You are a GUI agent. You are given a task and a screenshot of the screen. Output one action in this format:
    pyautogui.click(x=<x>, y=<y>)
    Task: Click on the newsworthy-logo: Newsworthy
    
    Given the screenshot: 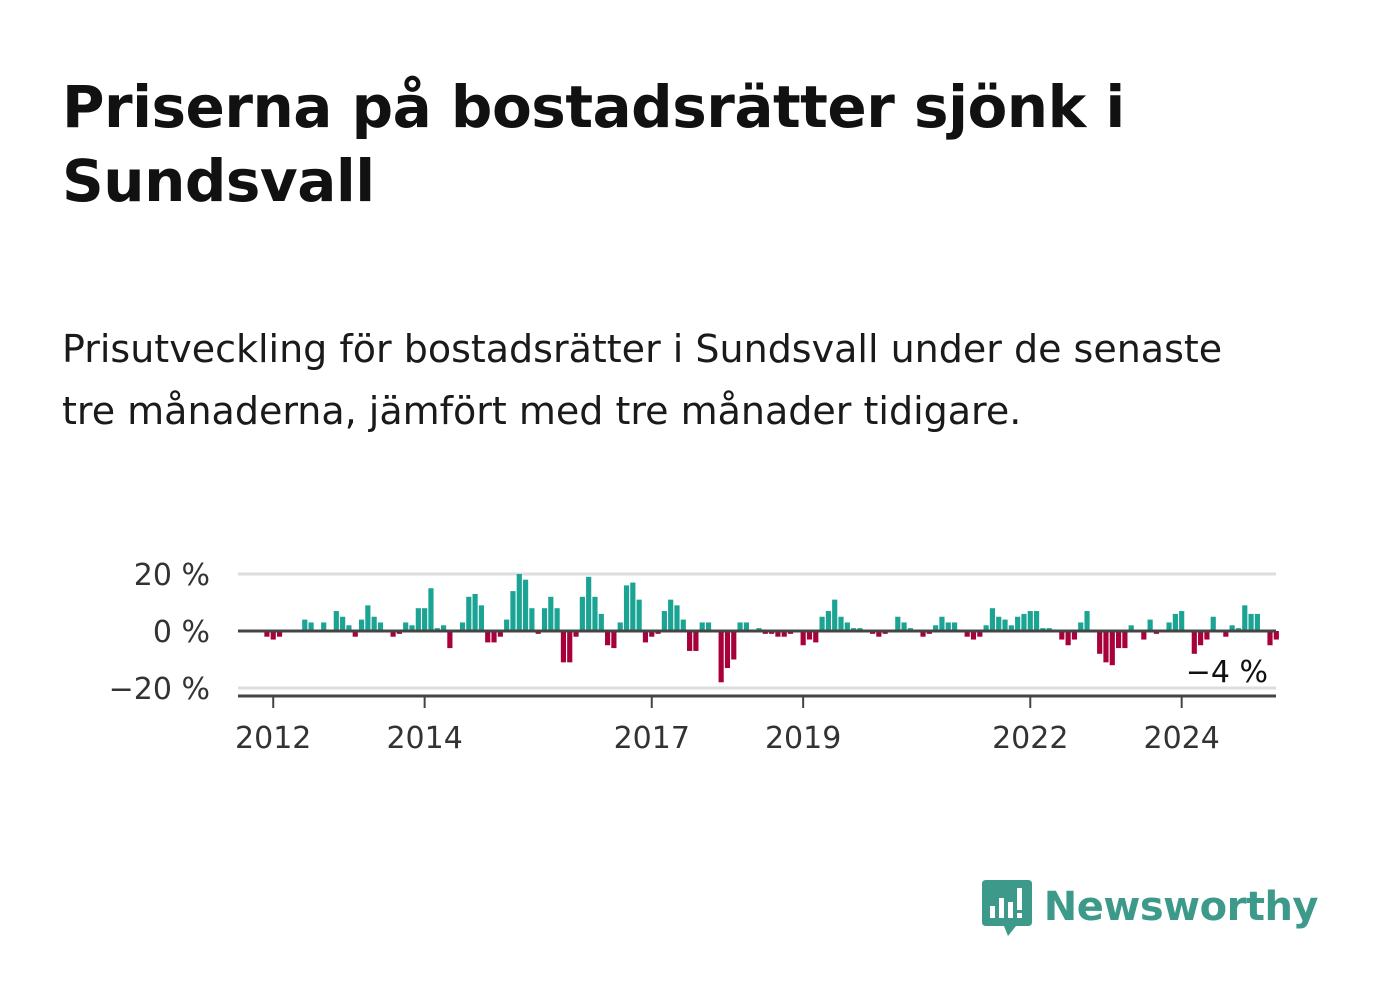 What is the action you would take?
    pyautogui.click(x=1149, y=907)
    